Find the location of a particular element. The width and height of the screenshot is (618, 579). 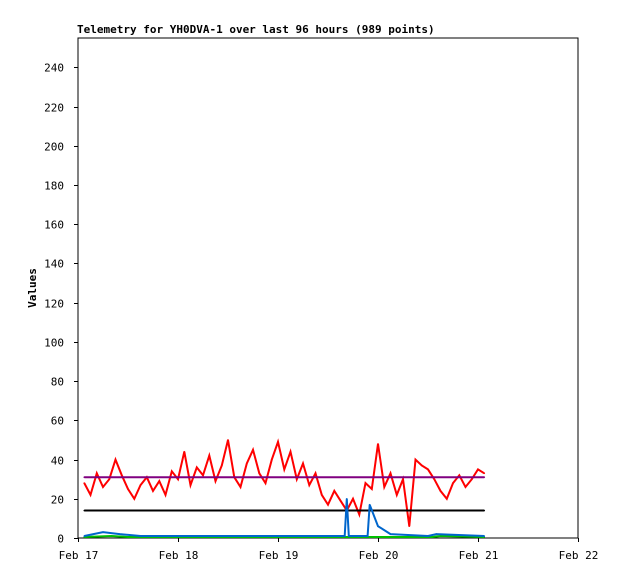

y-tick-label: 0 is located at coordinates (60, 539).